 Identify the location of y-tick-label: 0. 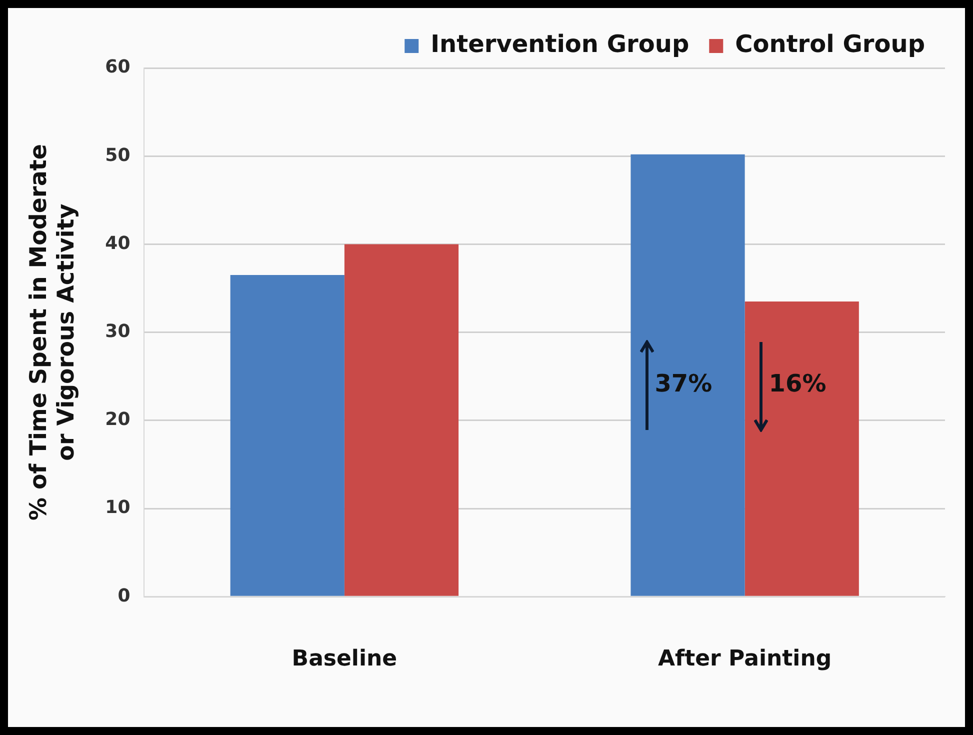
(124, 595).